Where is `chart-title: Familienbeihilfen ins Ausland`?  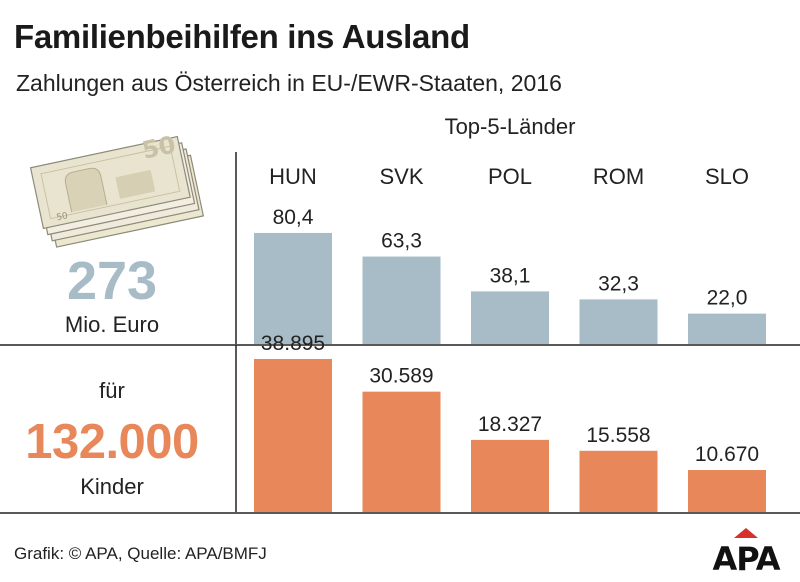 chart-title: Familienbeihilfen ins Ausland is located at coordinates (242, 36).